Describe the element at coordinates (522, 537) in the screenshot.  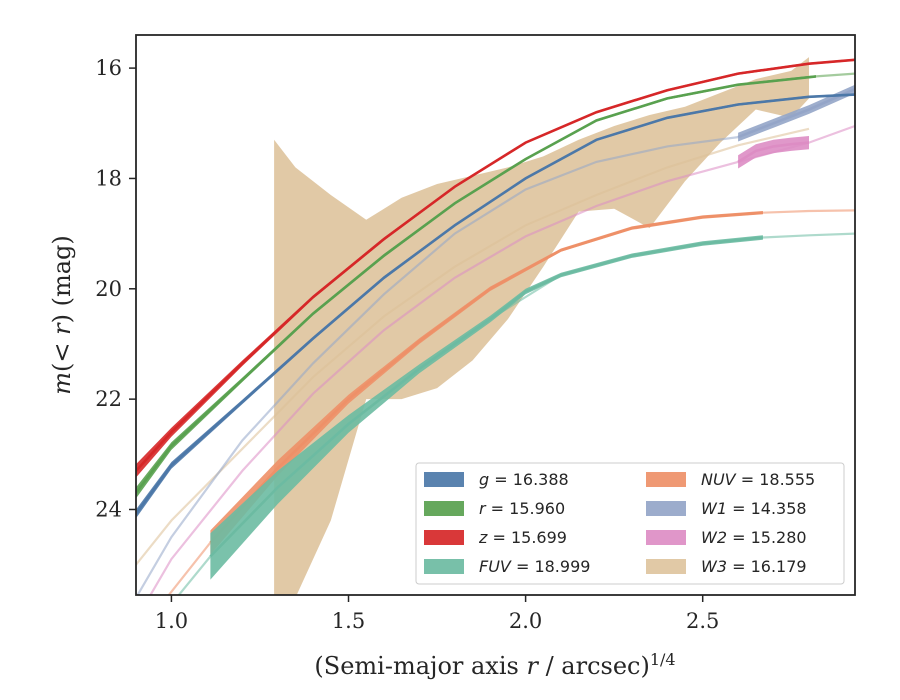
I see `legend-label-z: z = 15.699` at that location.